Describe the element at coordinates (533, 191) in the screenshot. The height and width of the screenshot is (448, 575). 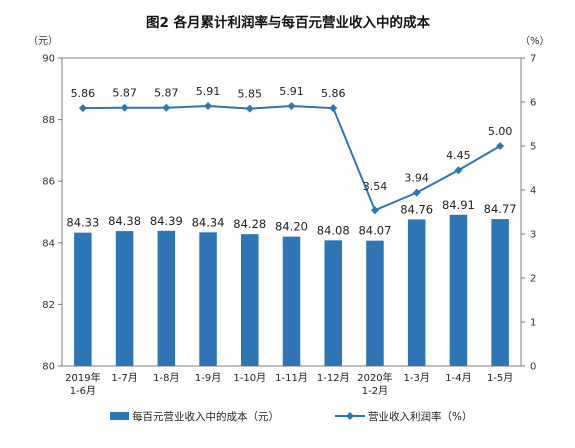
I see `right-axis-tick-label: 4` at that location.